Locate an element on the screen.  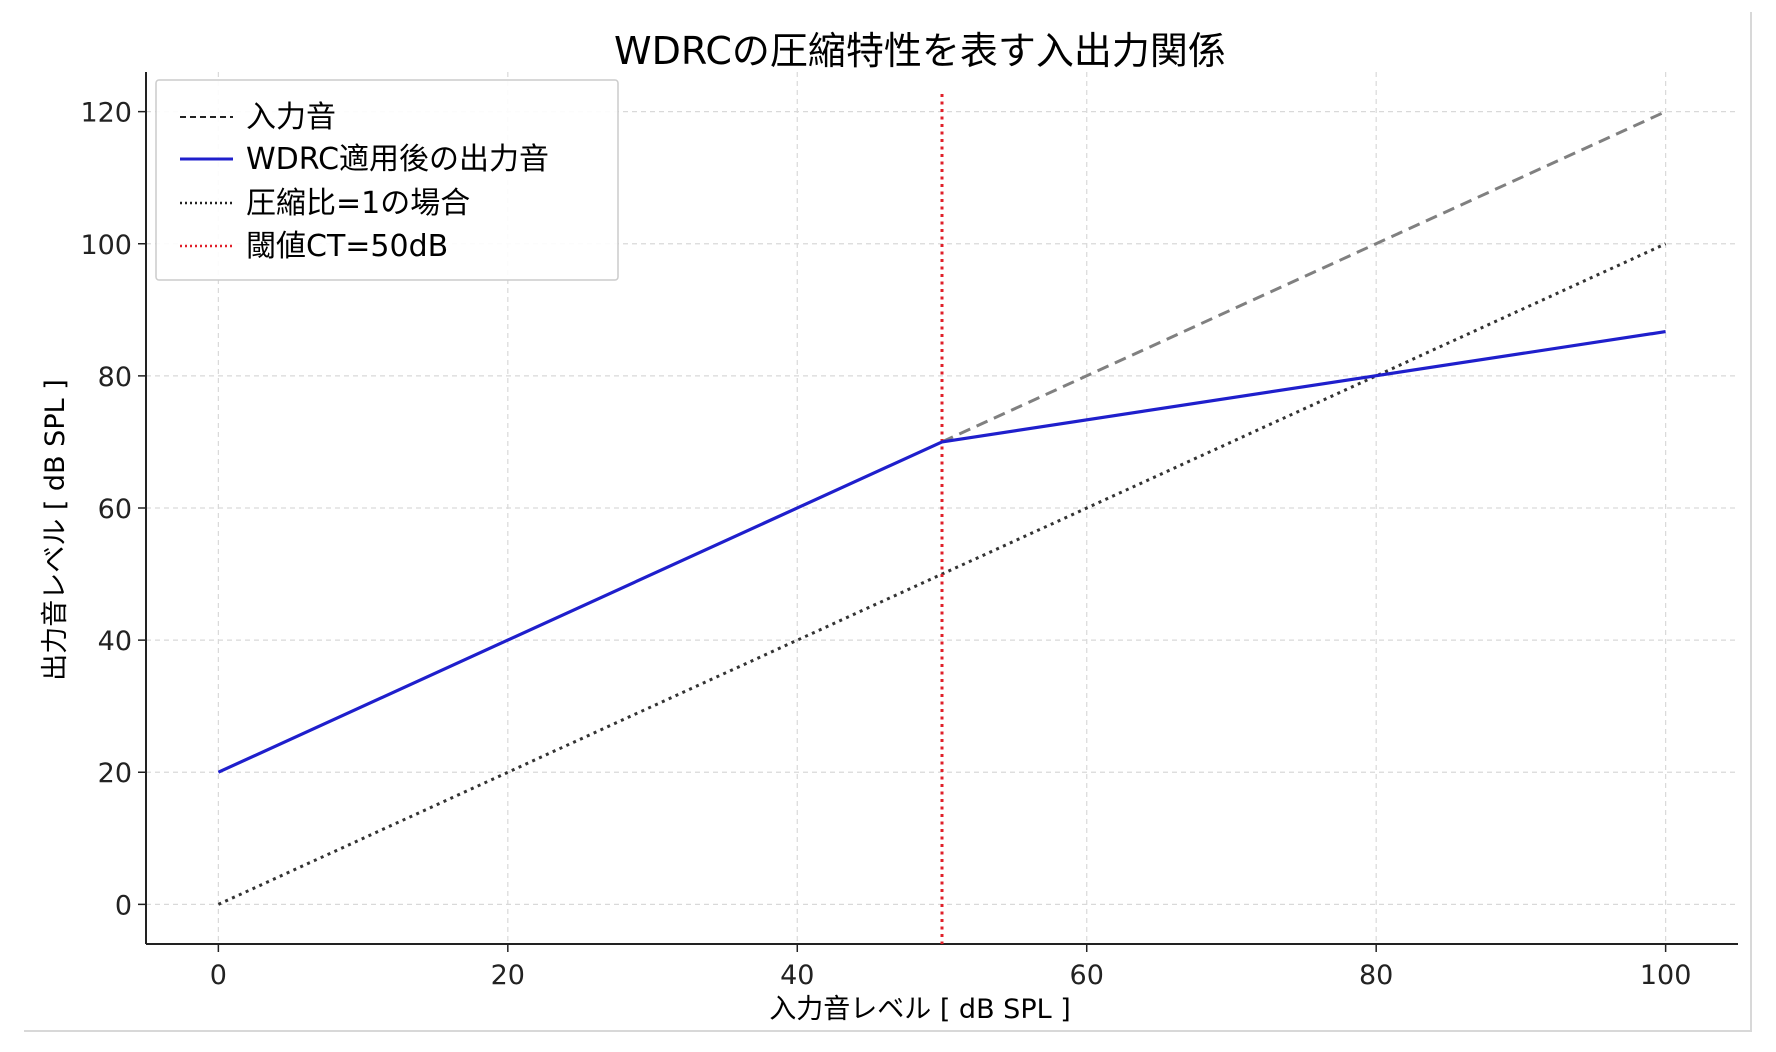
legend-label-input: 入力音 is located at coordinates (291, 117).